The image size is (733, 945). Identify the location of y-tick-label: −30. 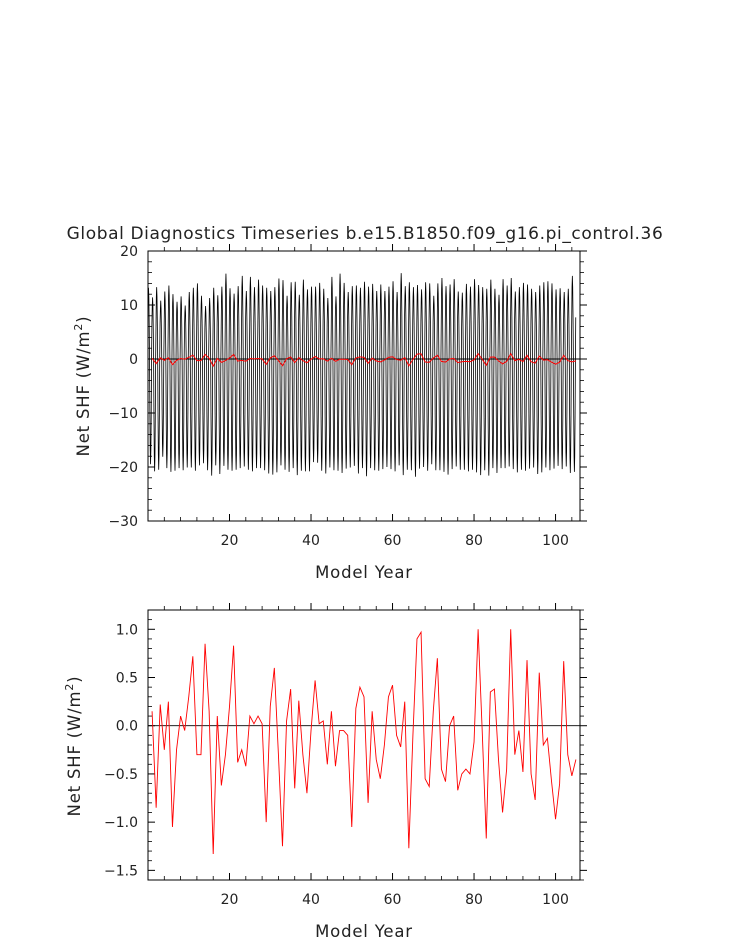
(123, 522).